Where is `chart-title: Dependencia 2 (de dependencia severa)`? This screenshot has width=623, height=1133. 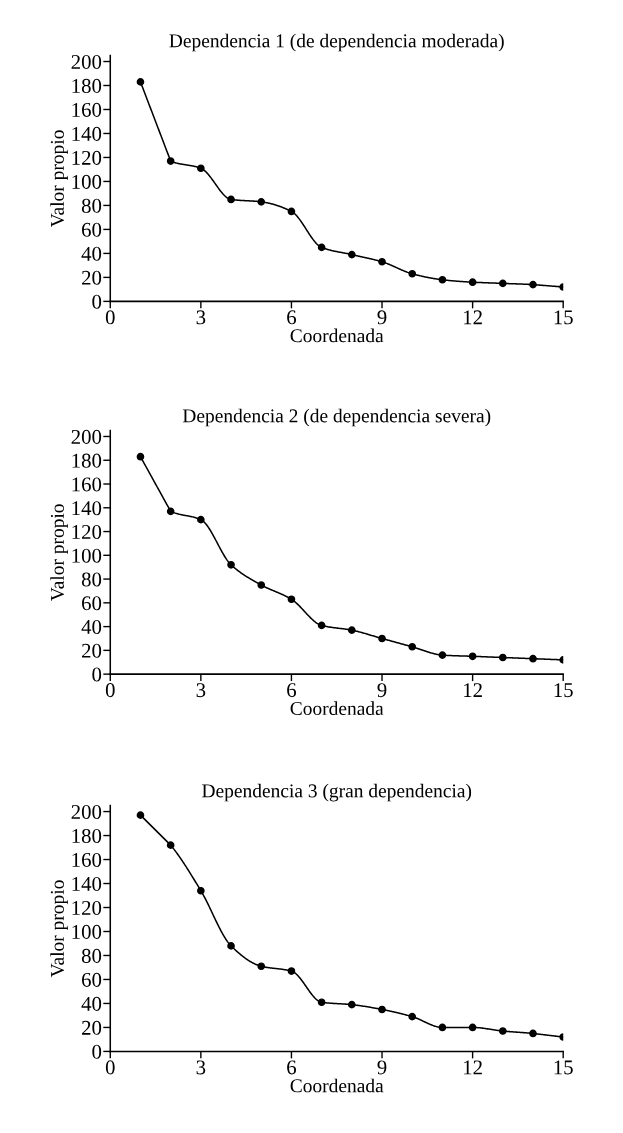
chart-title: Dependencia 2 (de dependencia severa) is located at coordinates (336, 417).